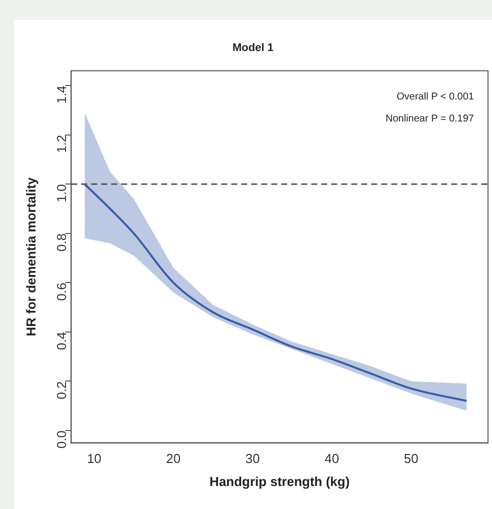 Image resolution: width=492 pixels, height=509 pixels. Describe the element at coordinates (61, 390) in the screenshot. I see `y-tick-label: 0.2` at that location.